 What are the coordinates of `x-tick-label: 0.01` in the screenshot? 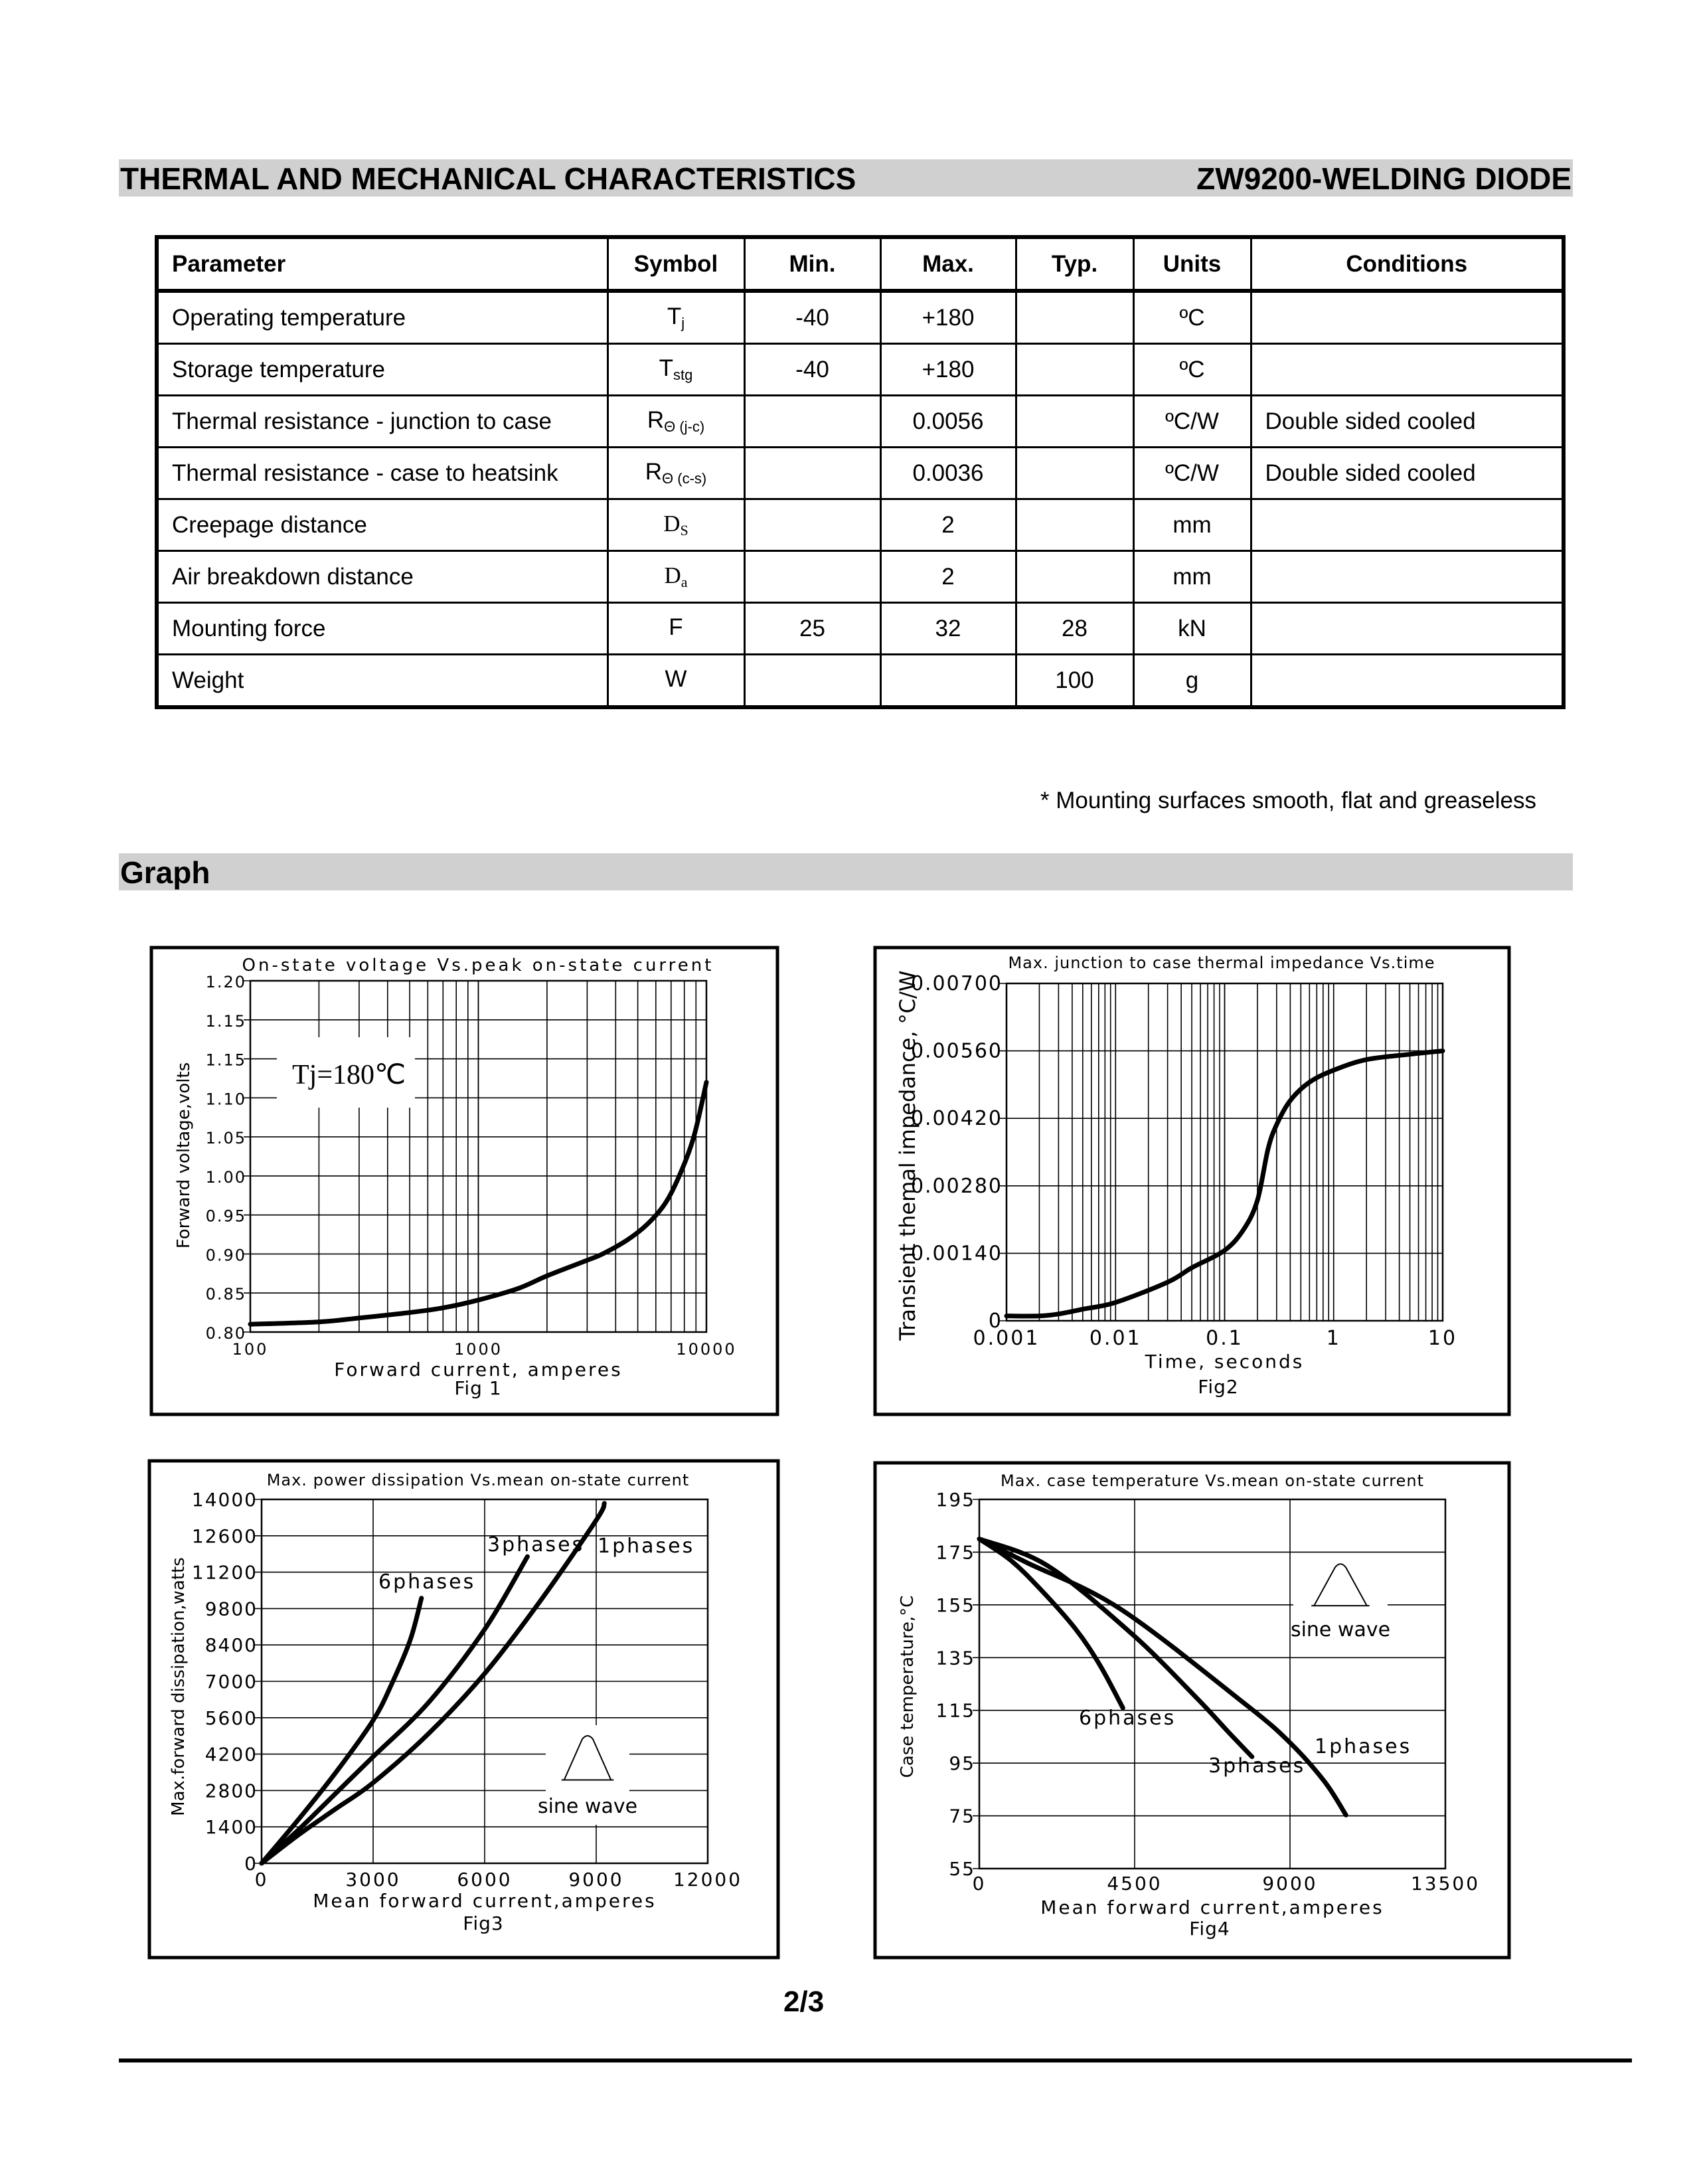 It's located at (1115, 1339).